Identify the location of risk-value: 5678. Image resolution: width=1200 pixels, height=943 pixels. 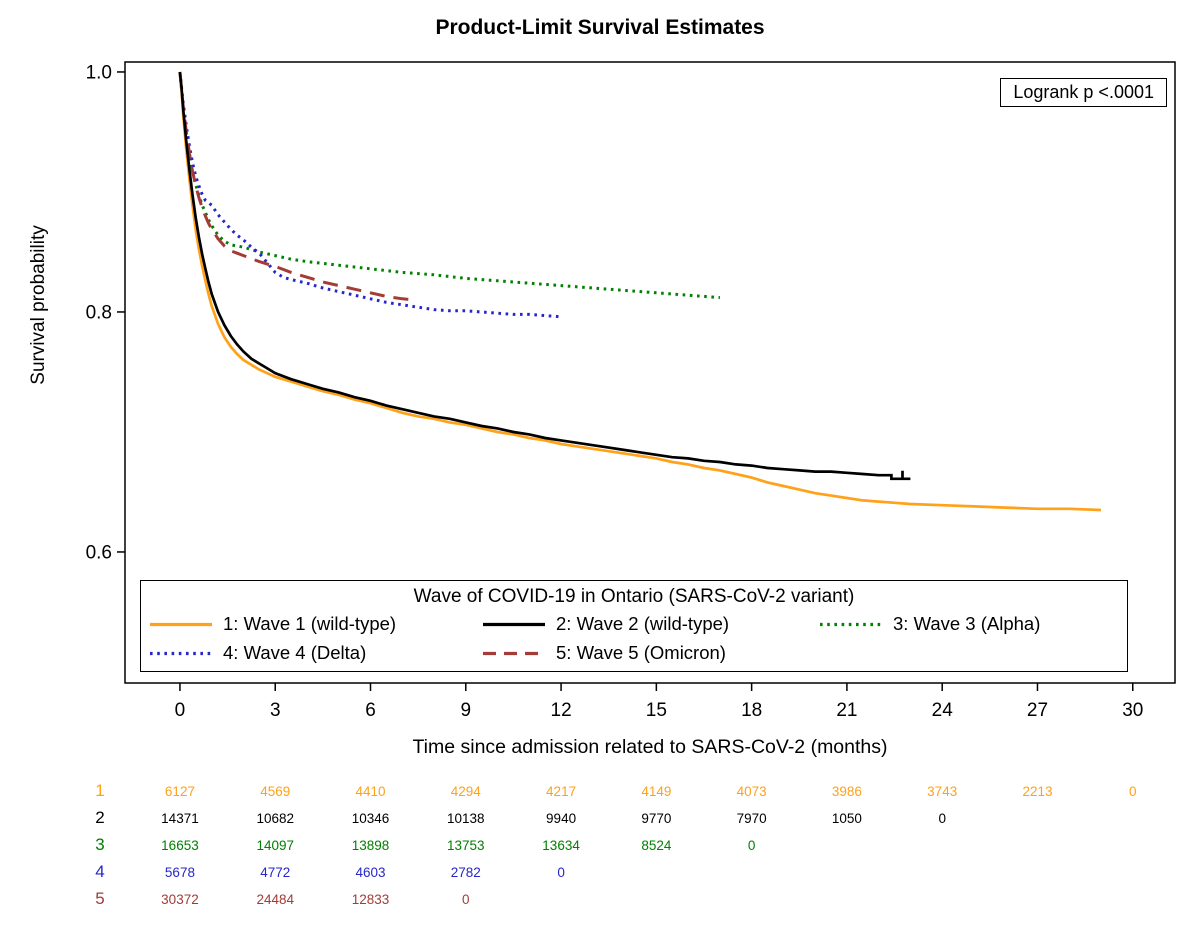
(180, 872).